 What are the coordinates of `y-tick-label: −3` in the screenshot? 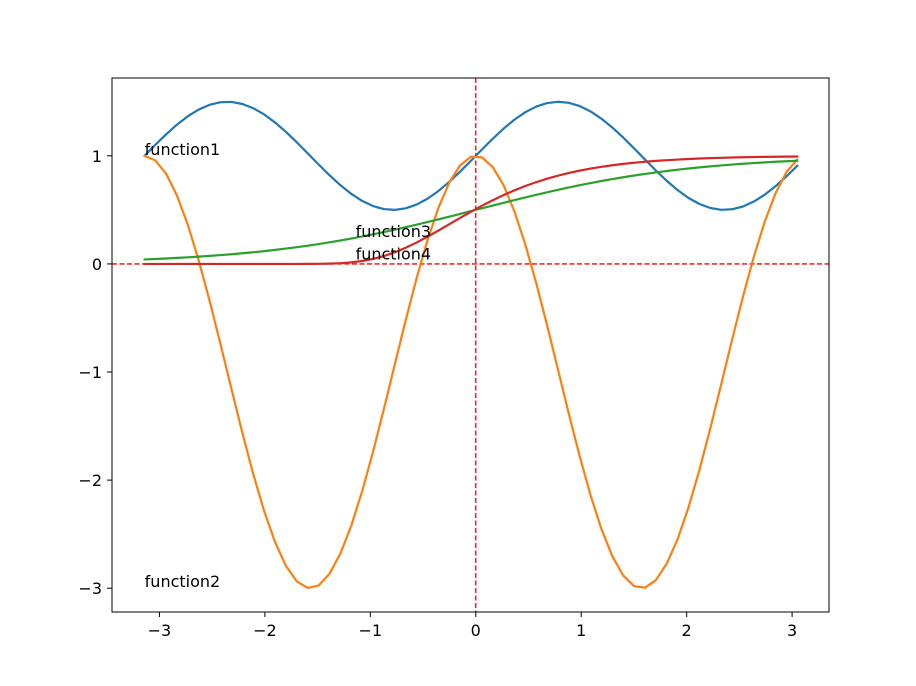 It's located at (90, 588).